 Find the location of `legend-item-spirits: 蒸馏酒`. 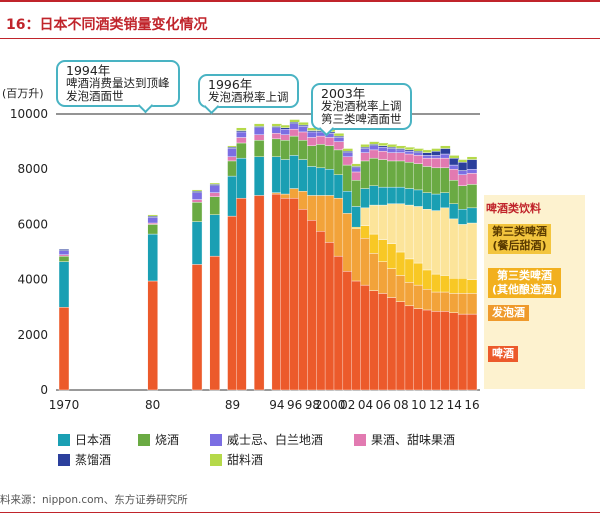

legend-item-spirits: 蒸馏酒 is located at coordinates (84, 459).